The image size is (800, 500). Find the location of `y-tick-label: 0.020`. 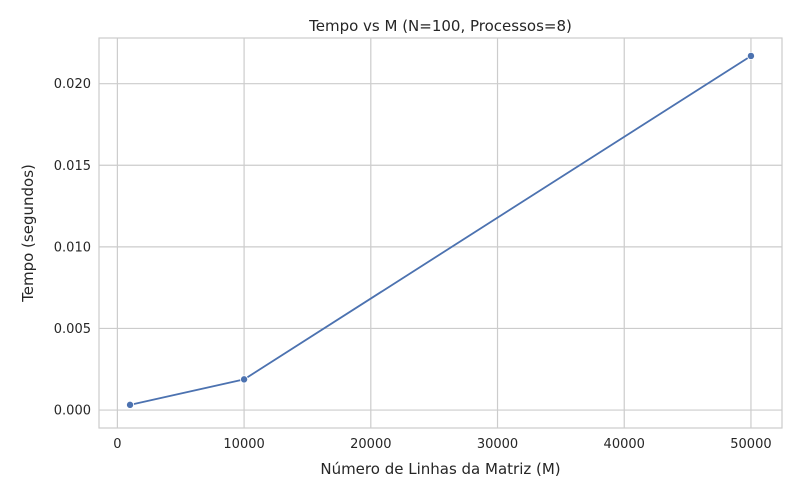

y-tick-label: 0.020 is located at coordinates (72, 84).